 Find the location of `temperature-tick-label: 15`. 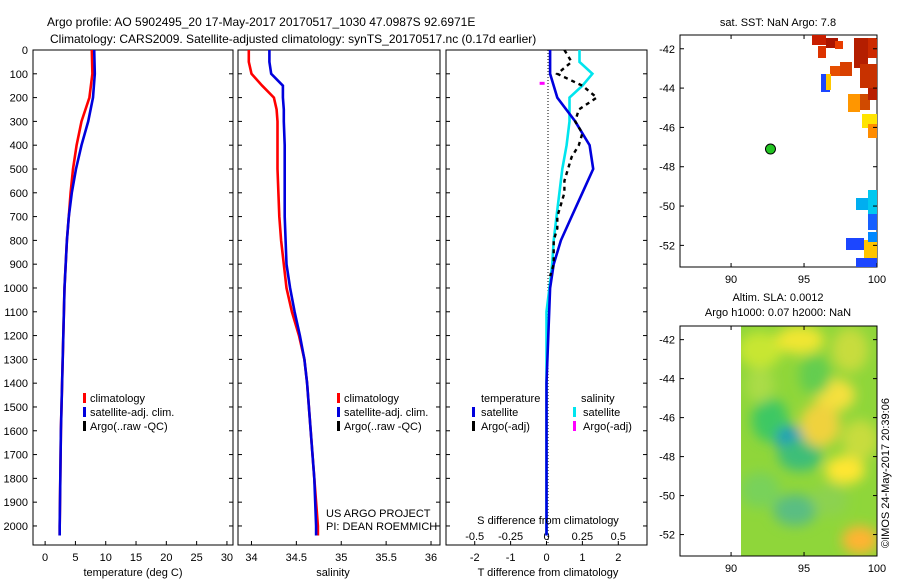

temperature-tick-label: 15 is located at coordinates (136, 558).